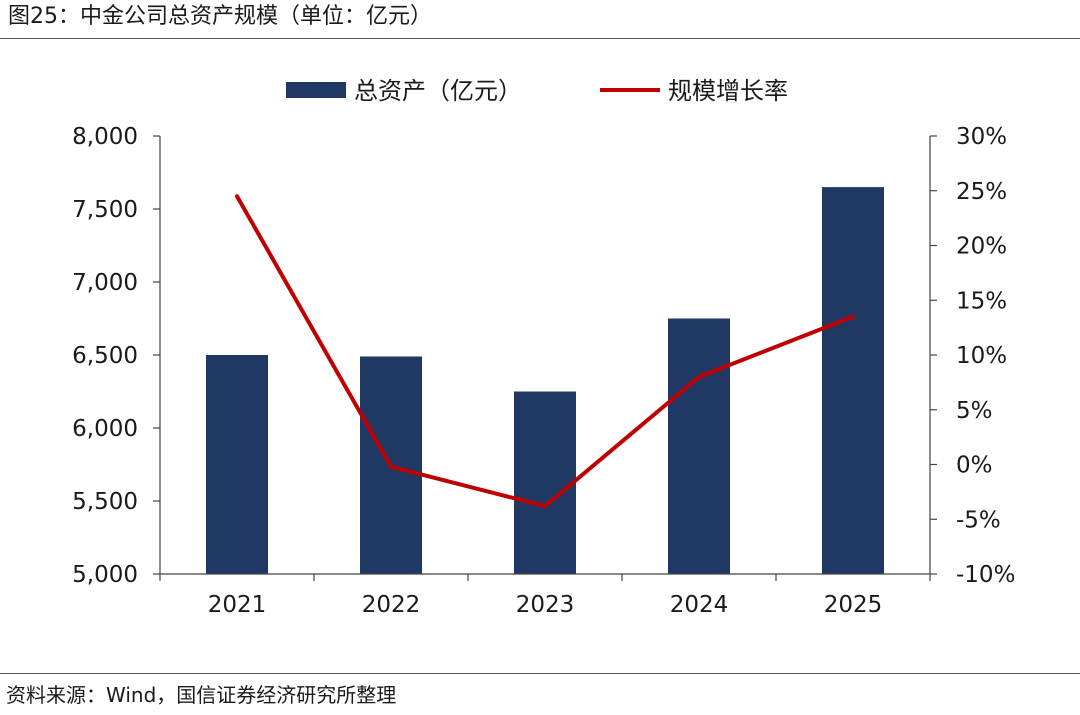  I want to click on right-tick-label: 20%, so click(981, 247).